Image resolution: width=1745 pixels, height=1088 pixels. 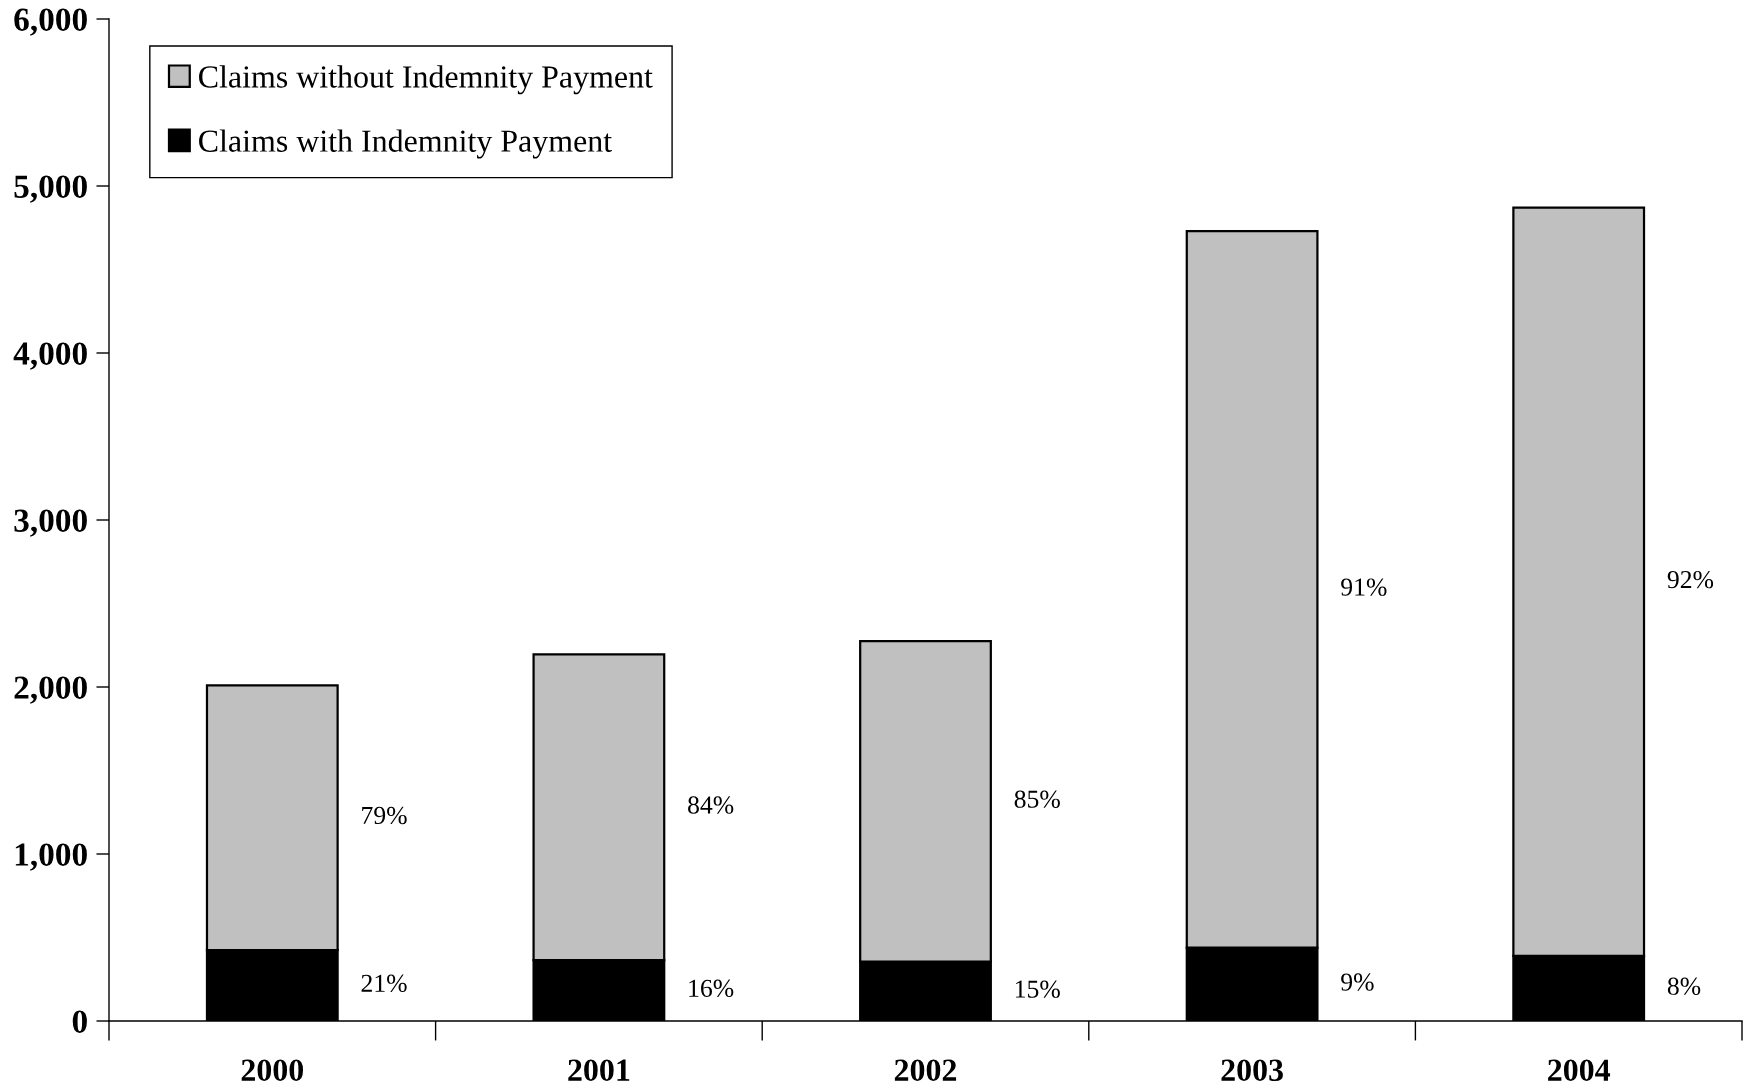 I want to click on y-tick-label: 0, so click(x=79, y=1021).